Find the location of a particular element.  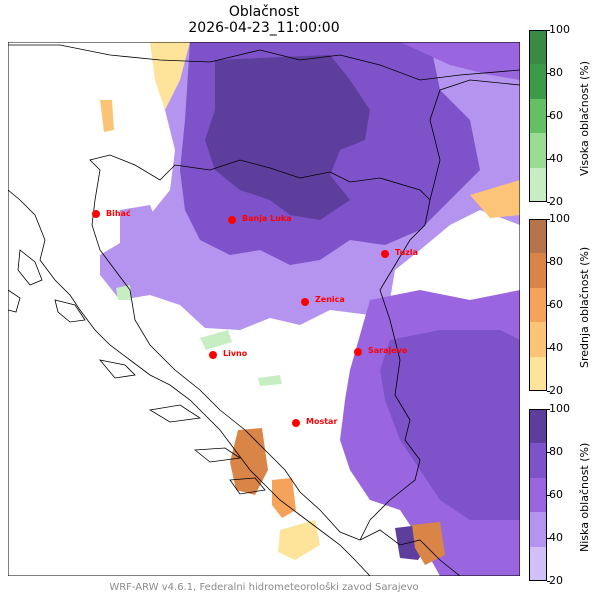

northern-border is located at coordinates (264, 62).